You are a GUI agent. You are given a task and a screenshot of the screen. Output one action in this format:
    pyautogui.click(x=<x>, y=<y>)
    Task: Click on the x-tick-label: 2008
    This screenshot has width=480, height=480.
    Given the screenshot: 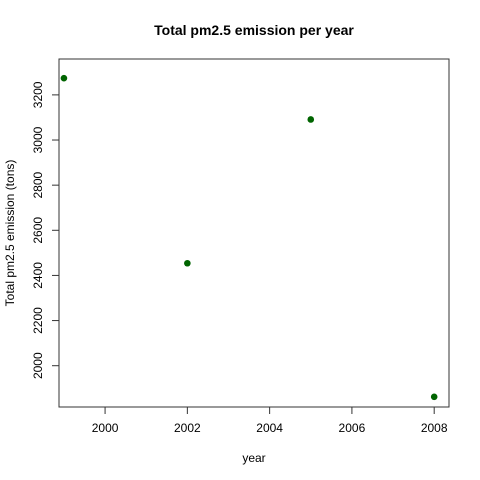 What is the action you would take?
    pyautogui.click(x=434, y=428)
    